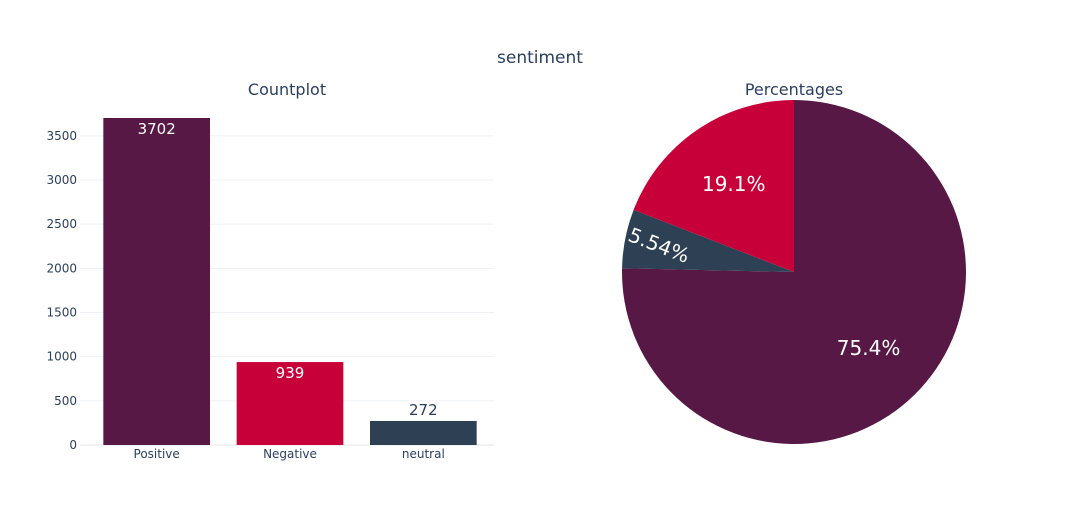 The height and width of the screenshot is (525, 1080). I want to click on bar-chart-y-tick-label: 500, so click(65, 401).